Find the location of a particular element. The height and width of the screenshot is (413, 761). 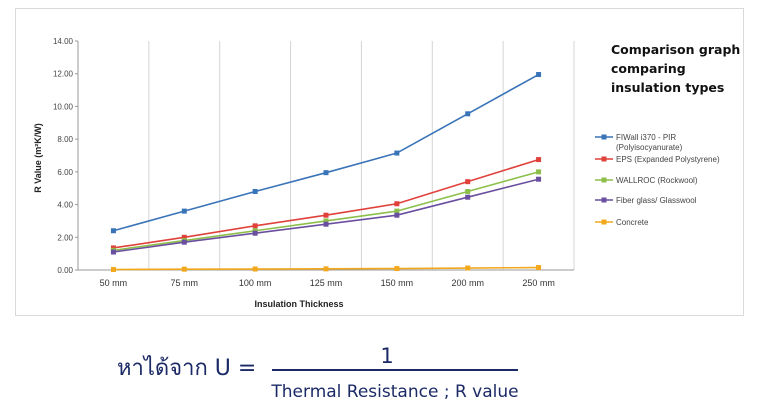

x-tick-labels: 50 mm 75 mm 100 mm 125 mm 150 mm 200 mm 250 mm is located at coordinates (327, 283).